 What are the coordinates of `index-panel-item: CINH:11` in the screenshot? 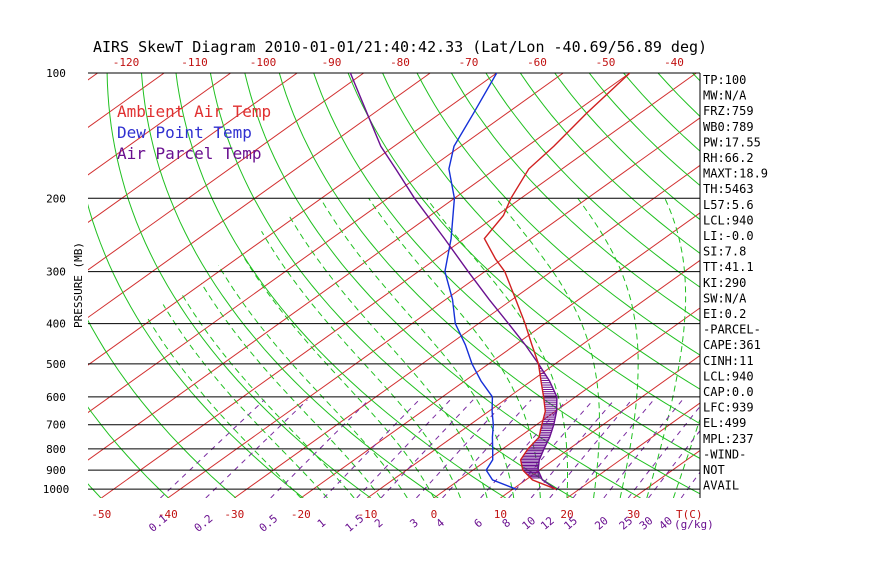 It's located at (728, 361).